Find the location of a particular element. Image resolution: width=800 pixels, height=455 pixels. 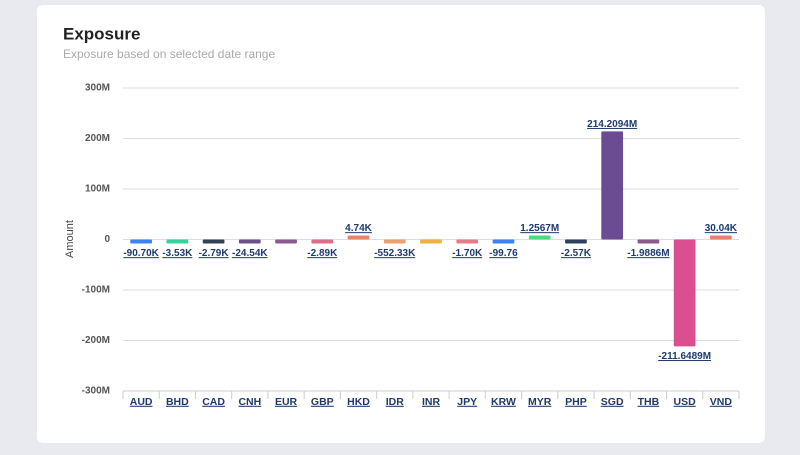

x-tick-label: THB is located at coordinates (649, 402).